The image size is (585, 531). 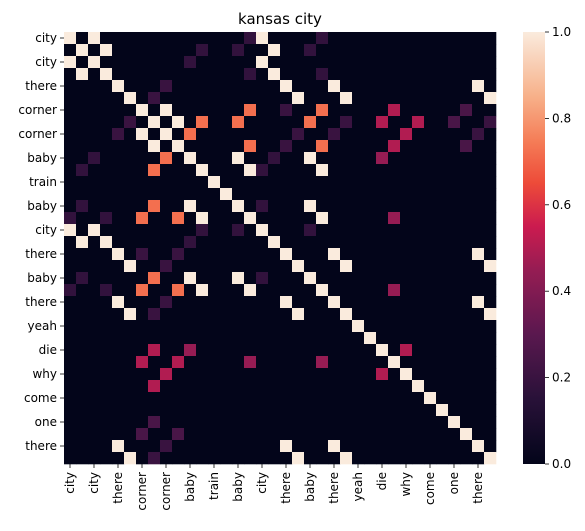 What do you see at coordinates (94, 483) in the screenshot?
I see `x-tick-label: city` at bounding box center [94, 483].